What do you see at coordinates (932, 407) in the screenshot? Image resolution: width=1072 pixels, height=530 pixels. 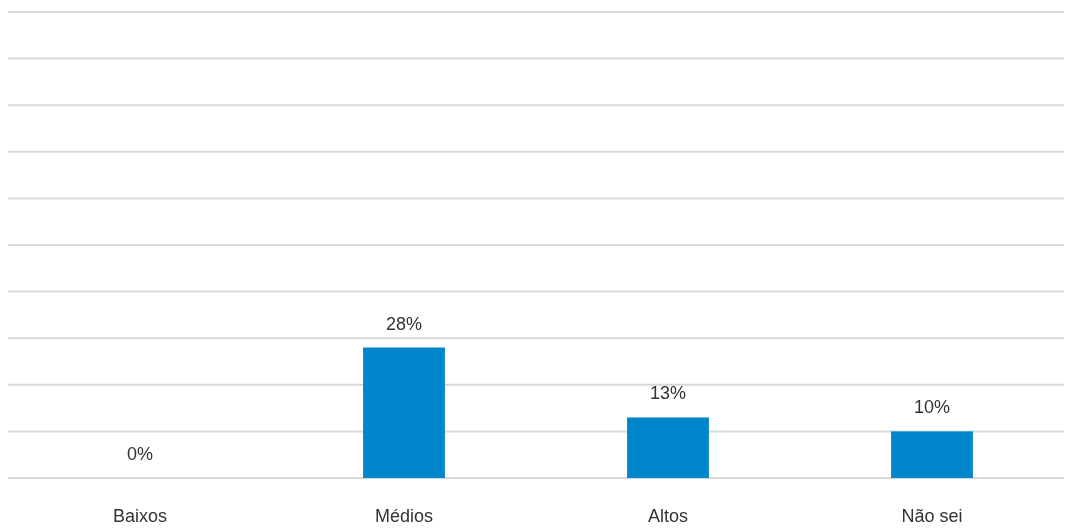 I see `data-label: 10%` at bounding box center [932, 407].